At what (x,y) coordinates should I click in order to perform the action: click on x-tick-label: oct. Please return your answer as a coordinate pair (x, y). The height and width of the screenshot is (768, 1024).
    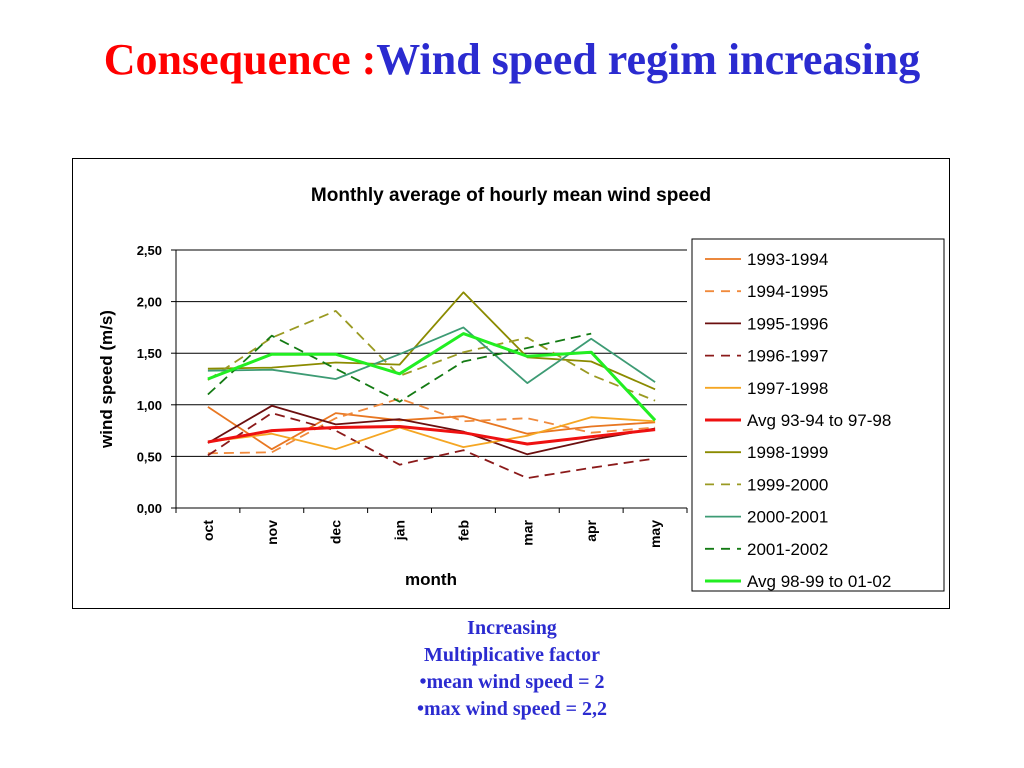
    Looking at the image, I should click on (208, 530).